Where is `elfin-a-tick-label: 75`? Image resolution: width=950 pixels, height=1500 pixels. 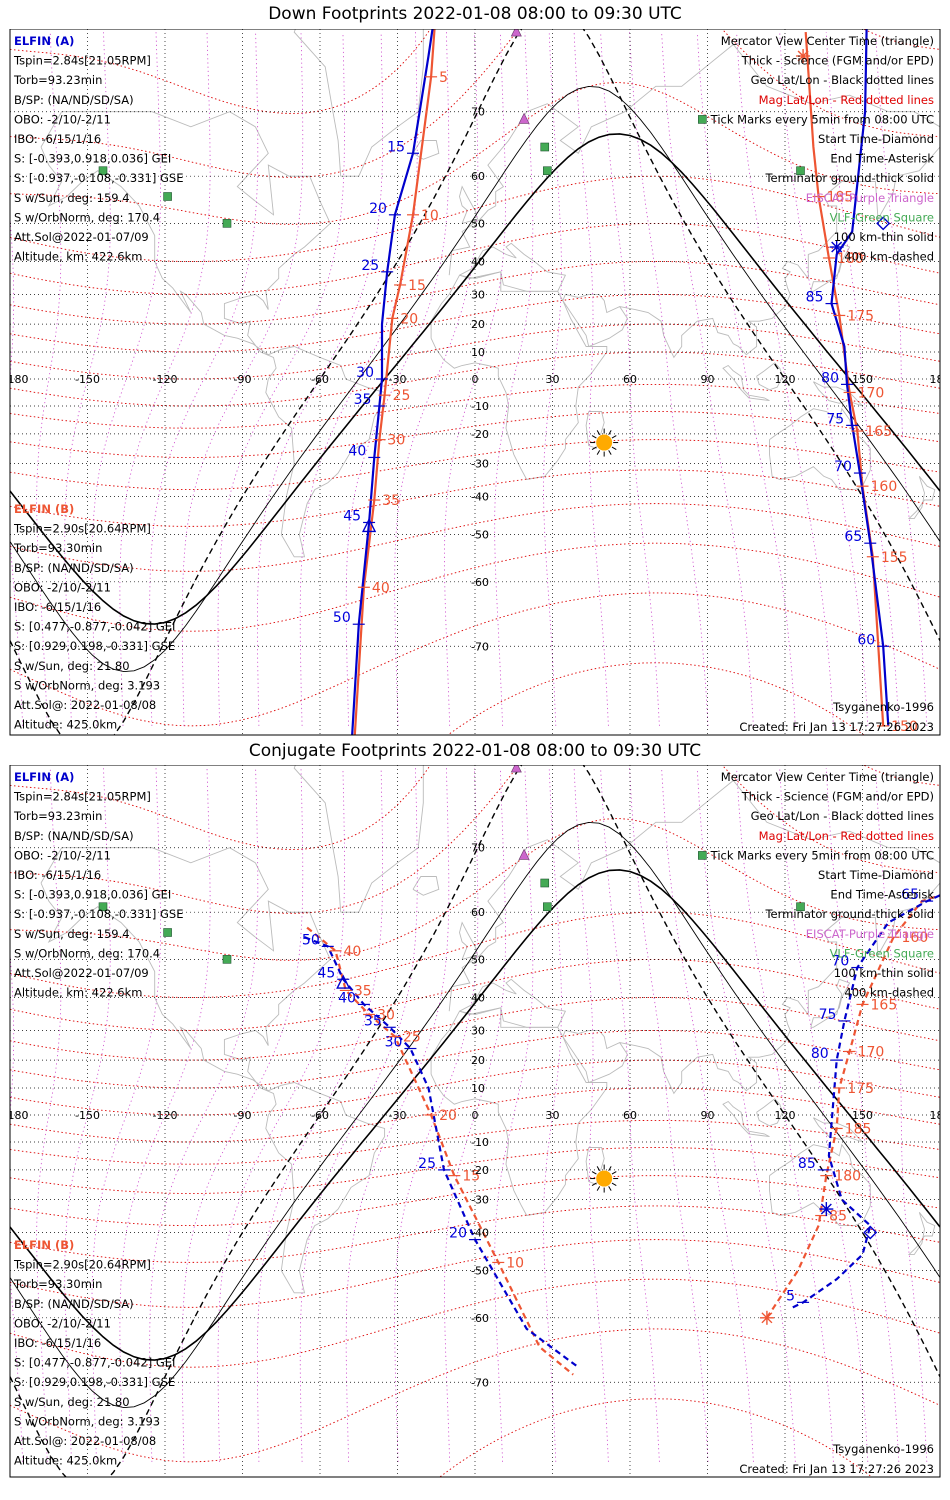
elfin-a-tick-label: 75 is located at coordinates (828, 1015).